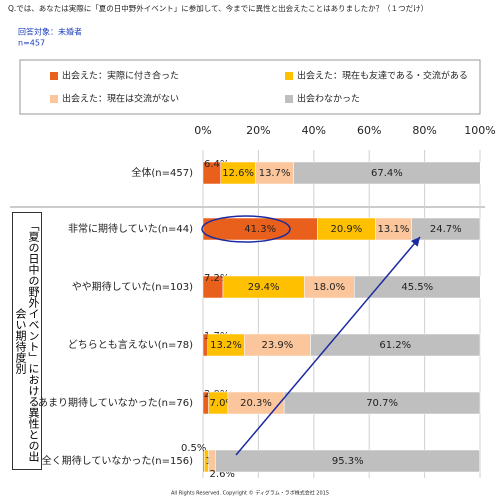 The width and height of the screenshot is (500, 500). Describe the element at coordinates (394, 229) in the screenshot. I see `value-label: 13.1%` at that location.